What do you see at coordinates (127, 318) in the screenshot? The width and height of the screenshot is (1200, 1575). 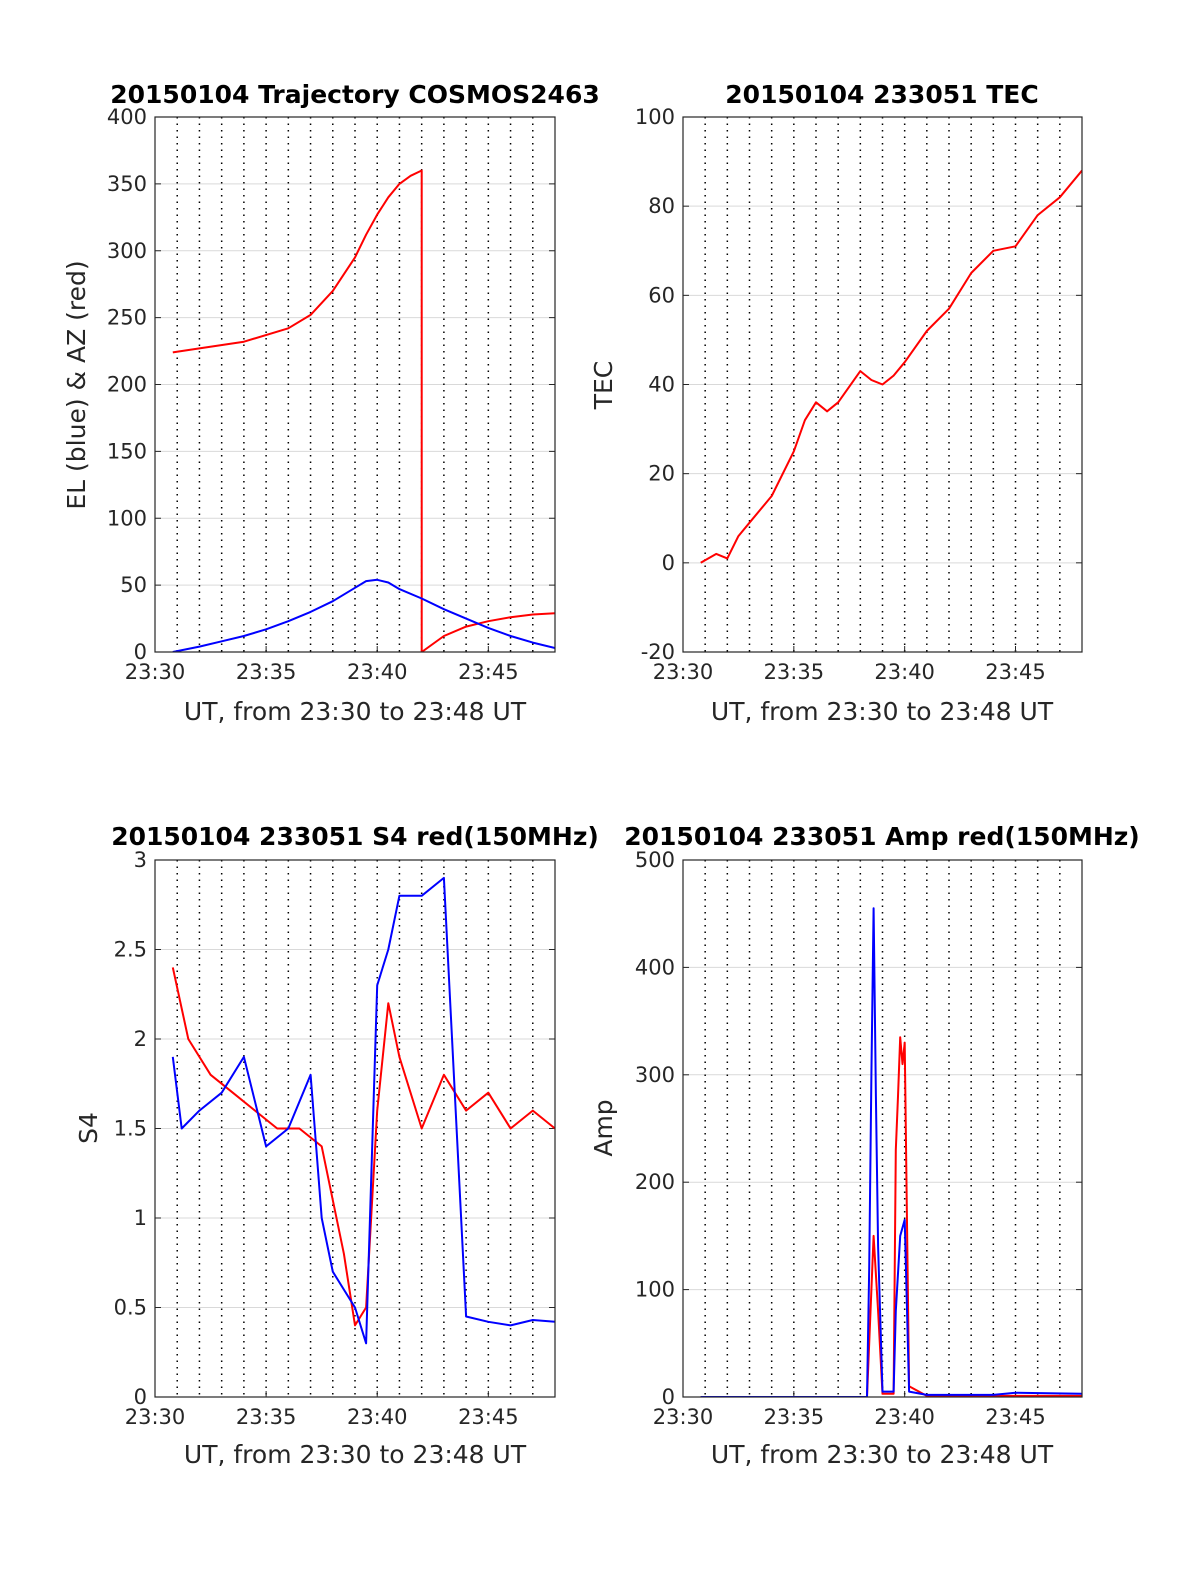 I see `y-tick-label: 250` at bounding box center [127, 318].